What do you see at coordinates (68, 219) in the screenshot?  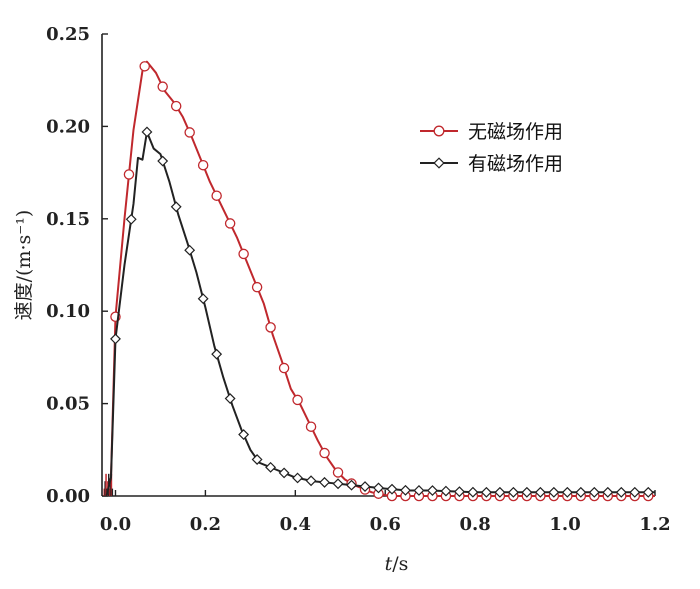 I see `y-tick-label: 0.15` at bounding box center [68, 219].